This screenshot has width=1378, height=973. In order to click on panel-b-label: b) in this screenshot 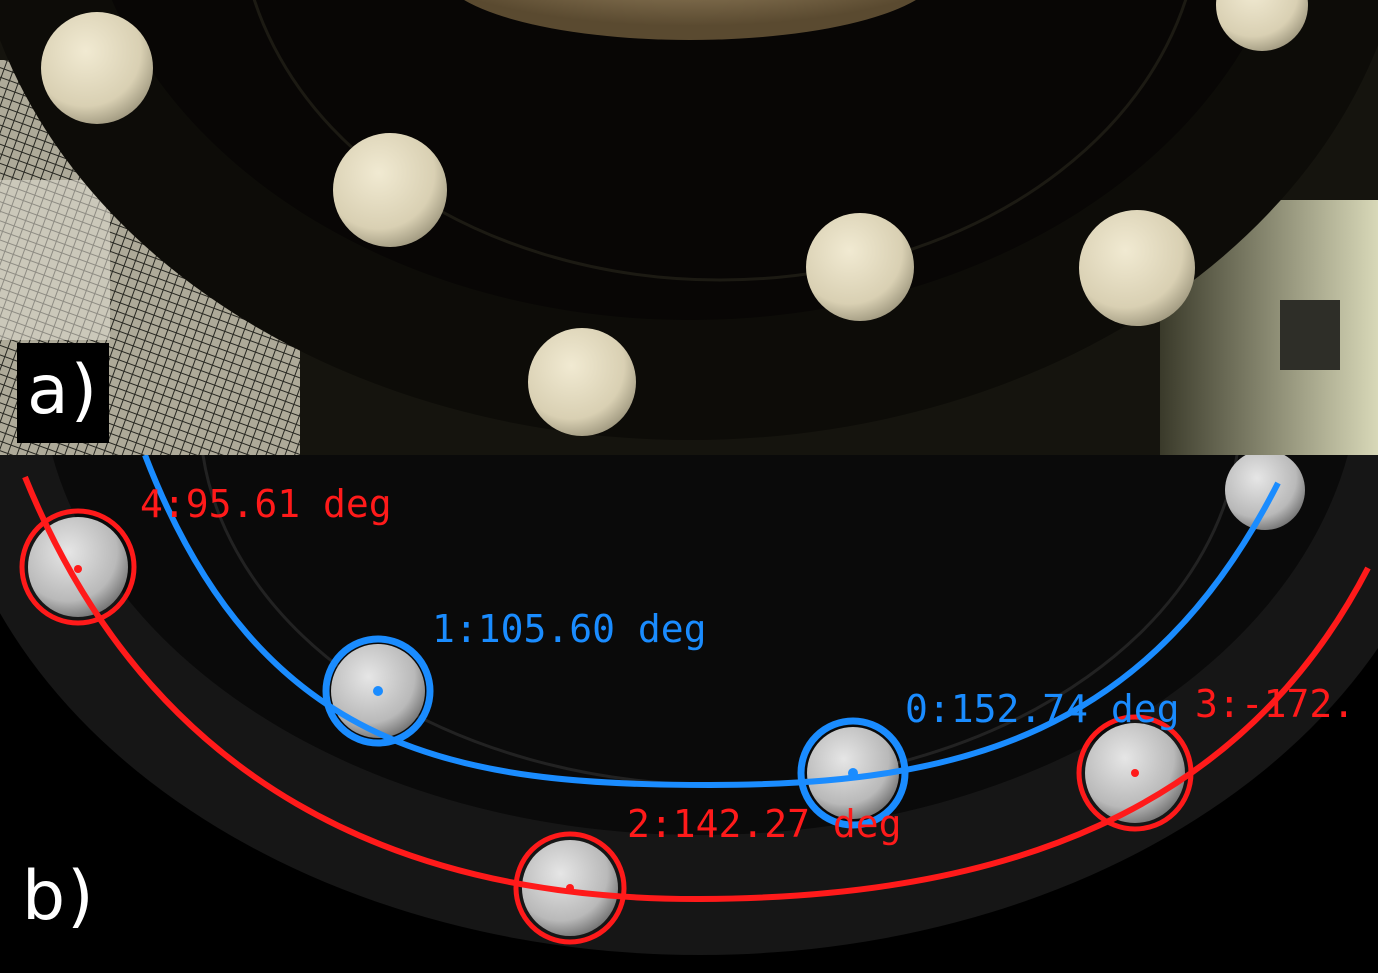, I will do `click(59, 896)`.